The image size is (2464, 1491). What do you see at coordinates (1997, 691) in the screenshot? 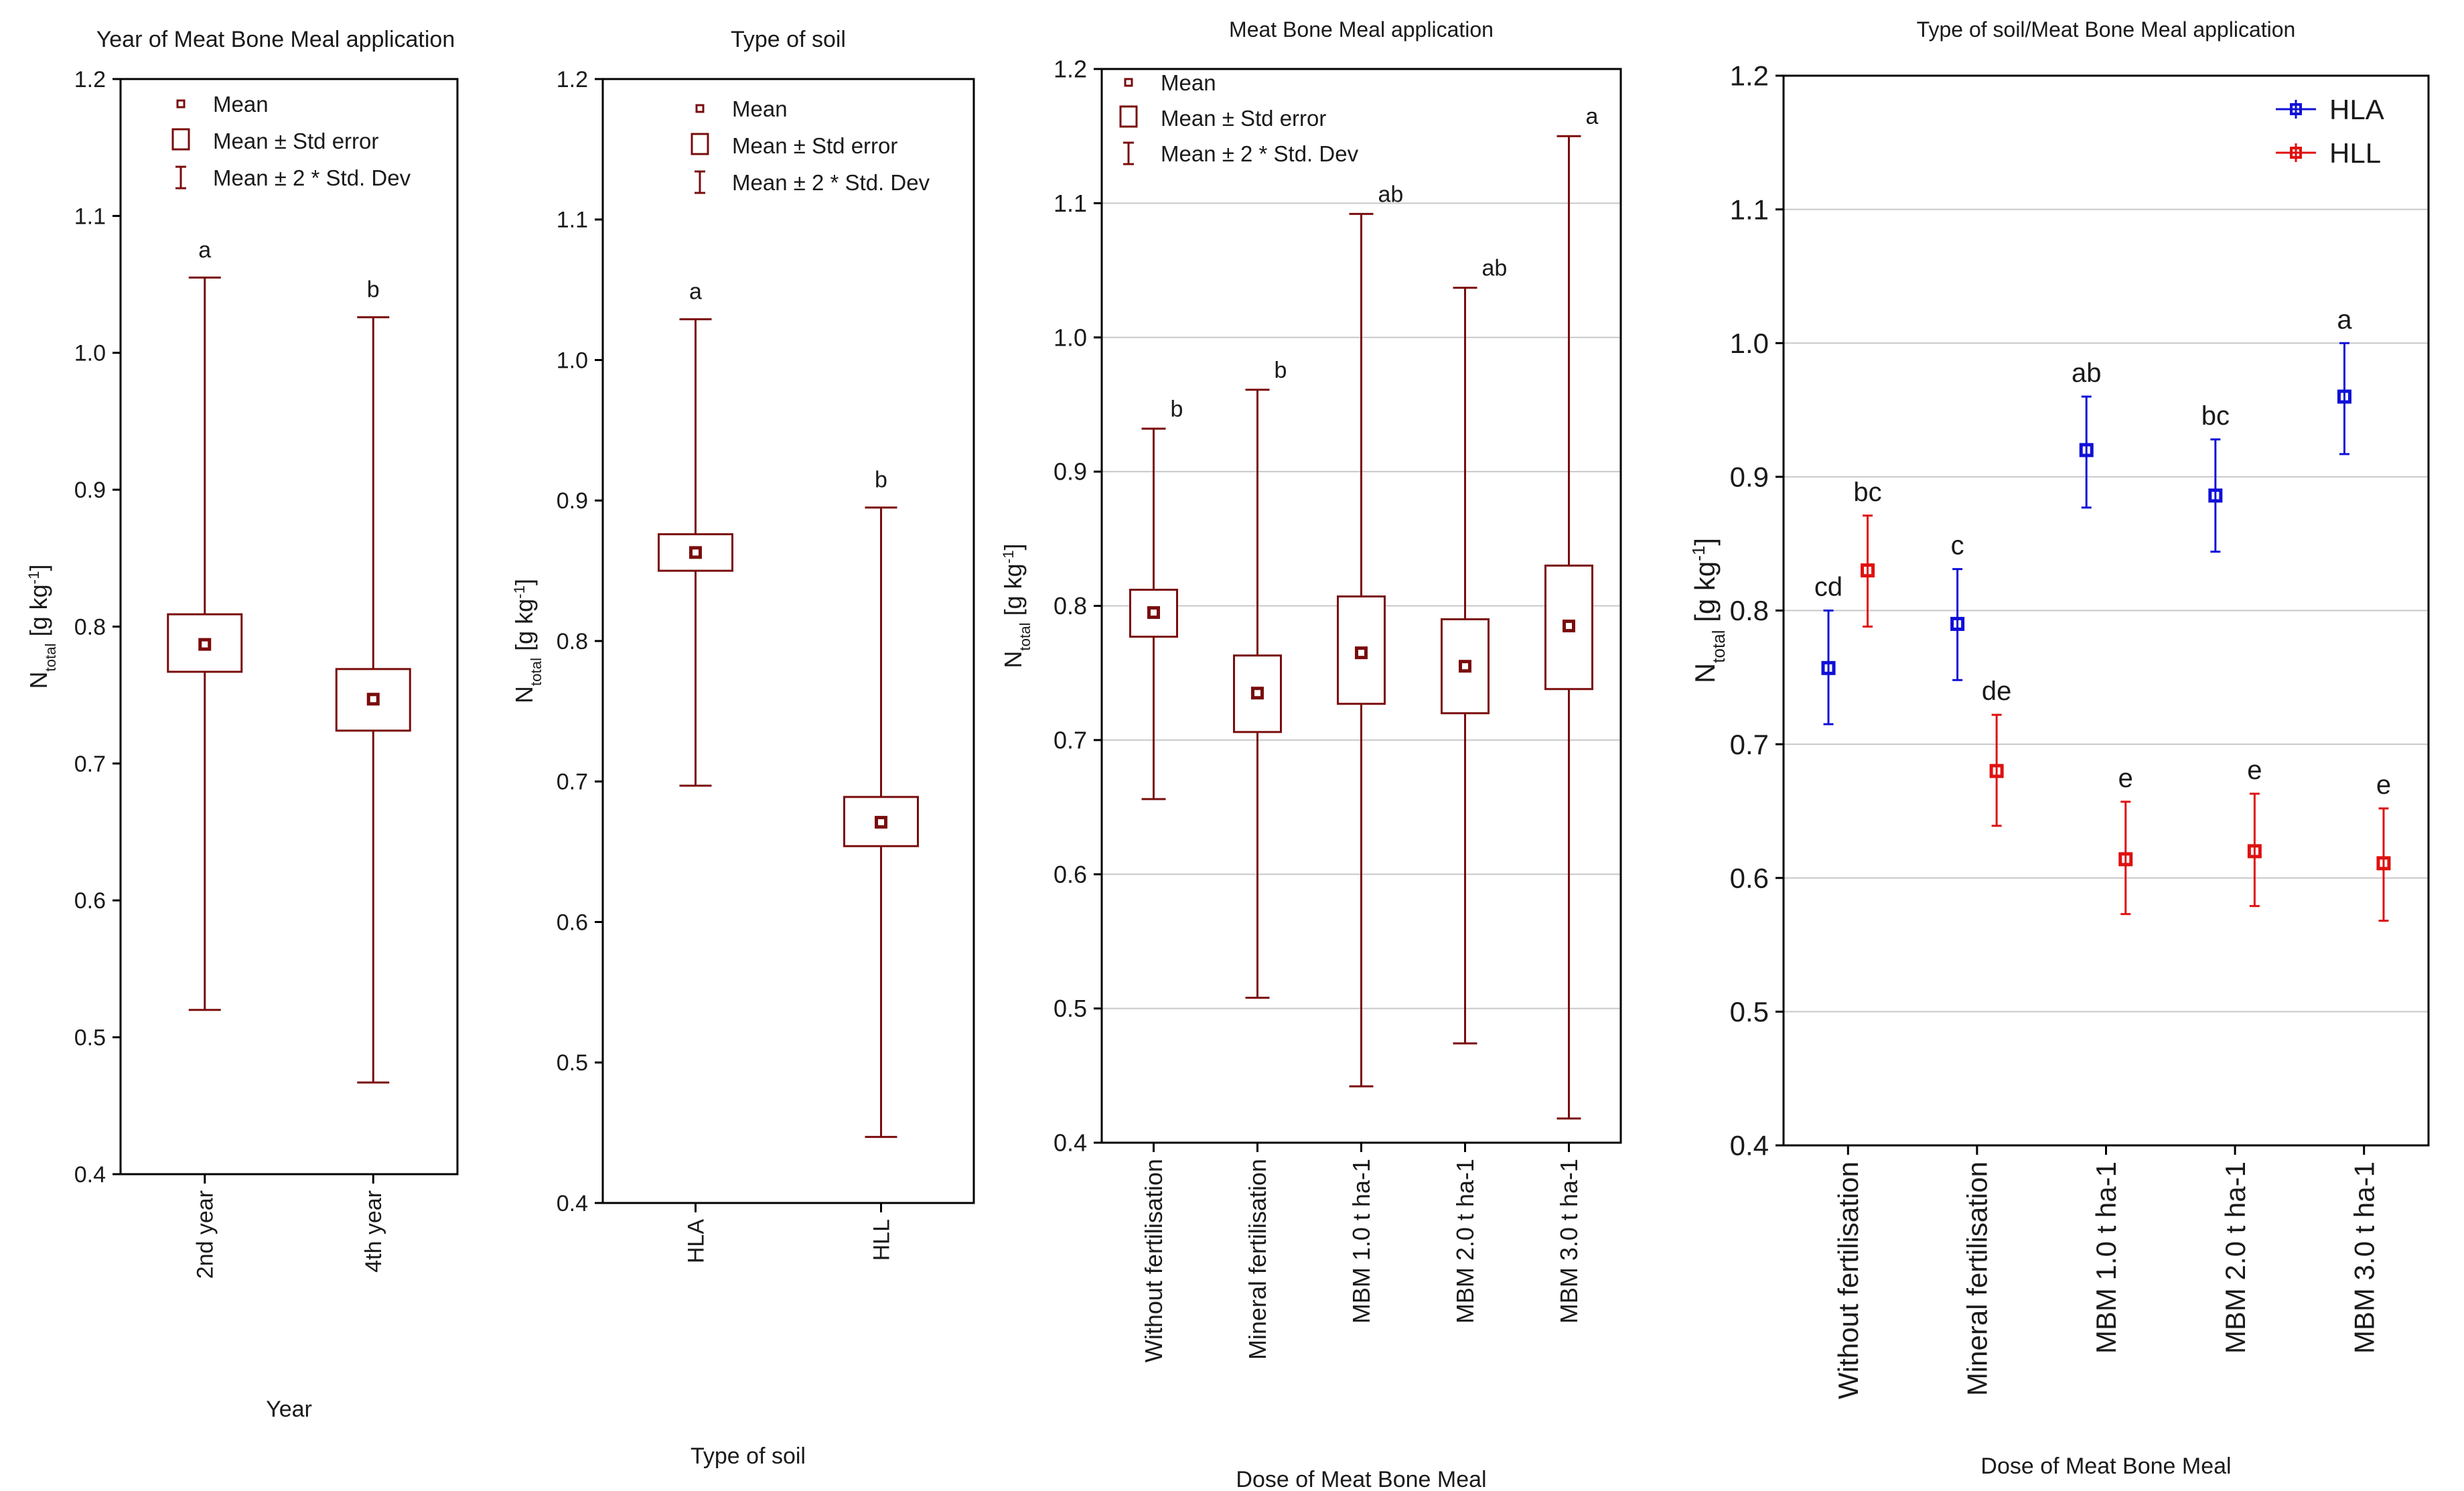
I see `significance-letter: de` at bounding box center [1997, 691].